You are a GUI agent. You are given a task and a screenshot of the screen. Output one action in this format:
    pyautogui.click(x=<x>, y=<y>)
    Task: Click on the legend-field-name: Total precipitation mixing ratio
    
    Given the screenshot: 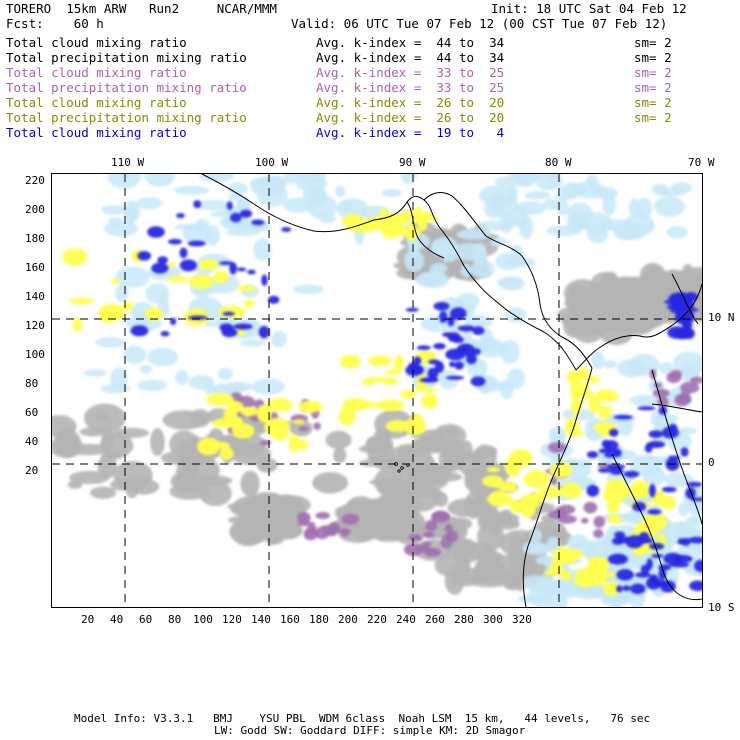 What is the action you would take?
    pyautogui.click(x=126, y=57)
    